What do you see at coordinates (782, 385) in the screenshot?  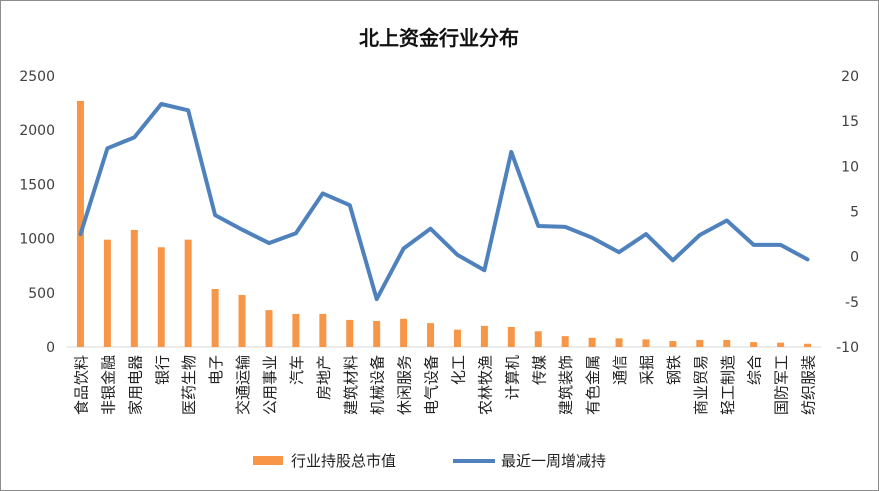 I see `category-label: 国防军工` at bounding box center [782, 385].